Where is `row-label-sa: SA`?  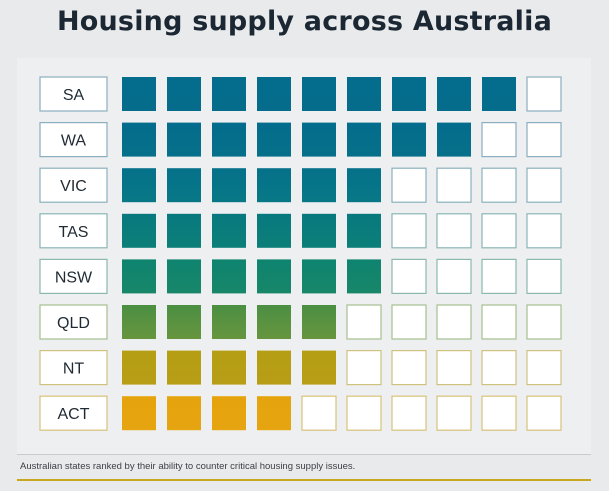
row-label-sa: SA is located at coordinates (74, 95).